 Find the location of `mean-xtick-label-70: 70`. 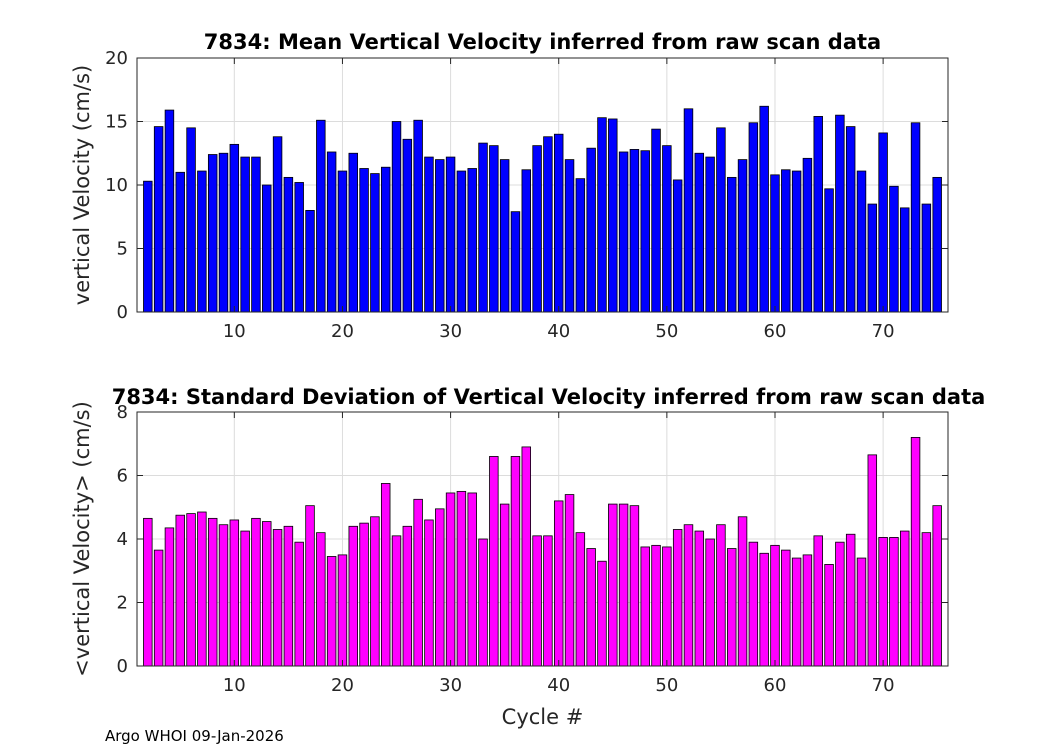

mean-xtick-label-70: 70 is located at coordinates (883, 331).